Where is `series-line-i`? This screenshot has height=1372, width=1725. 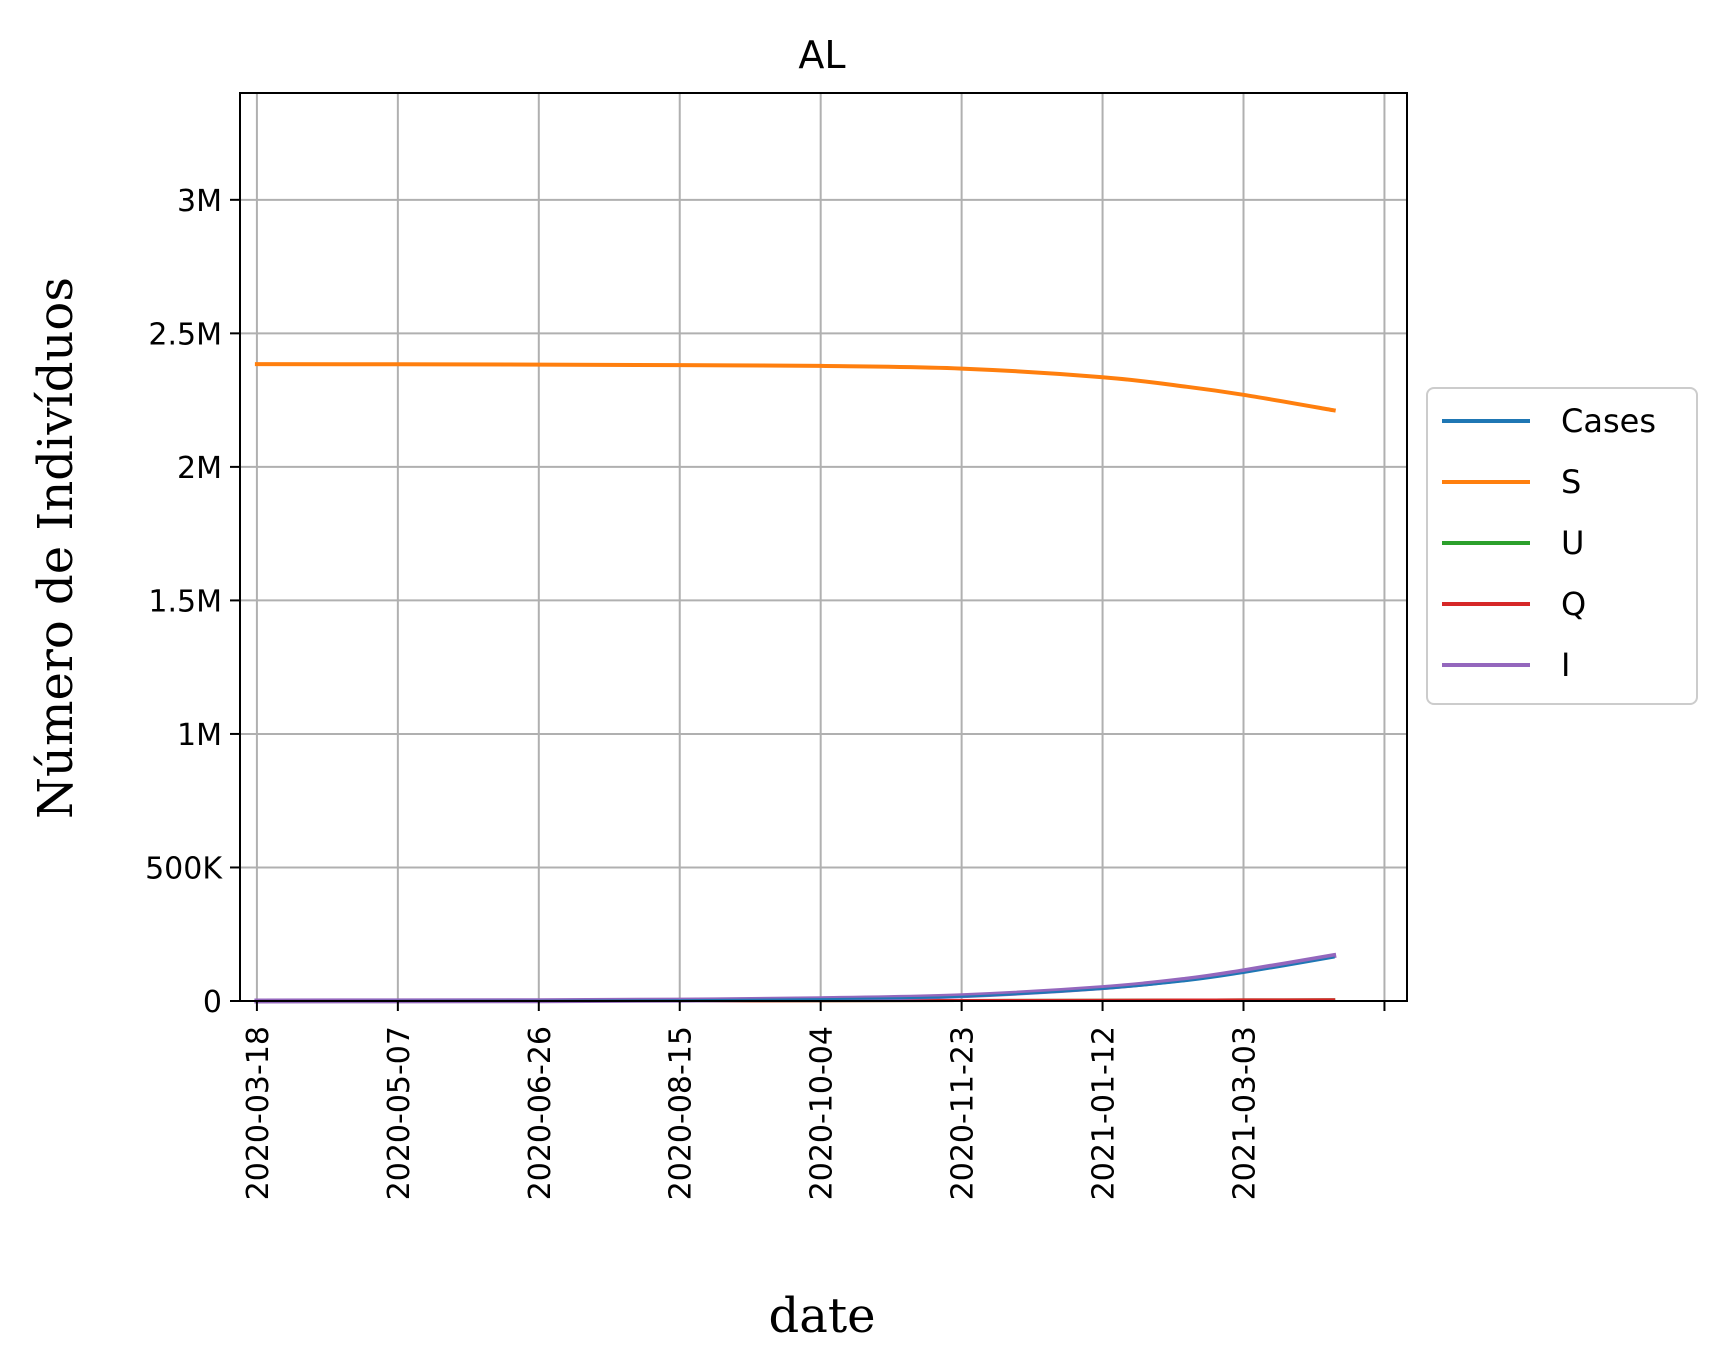 series-line-i is located at coordinates (795, 978).